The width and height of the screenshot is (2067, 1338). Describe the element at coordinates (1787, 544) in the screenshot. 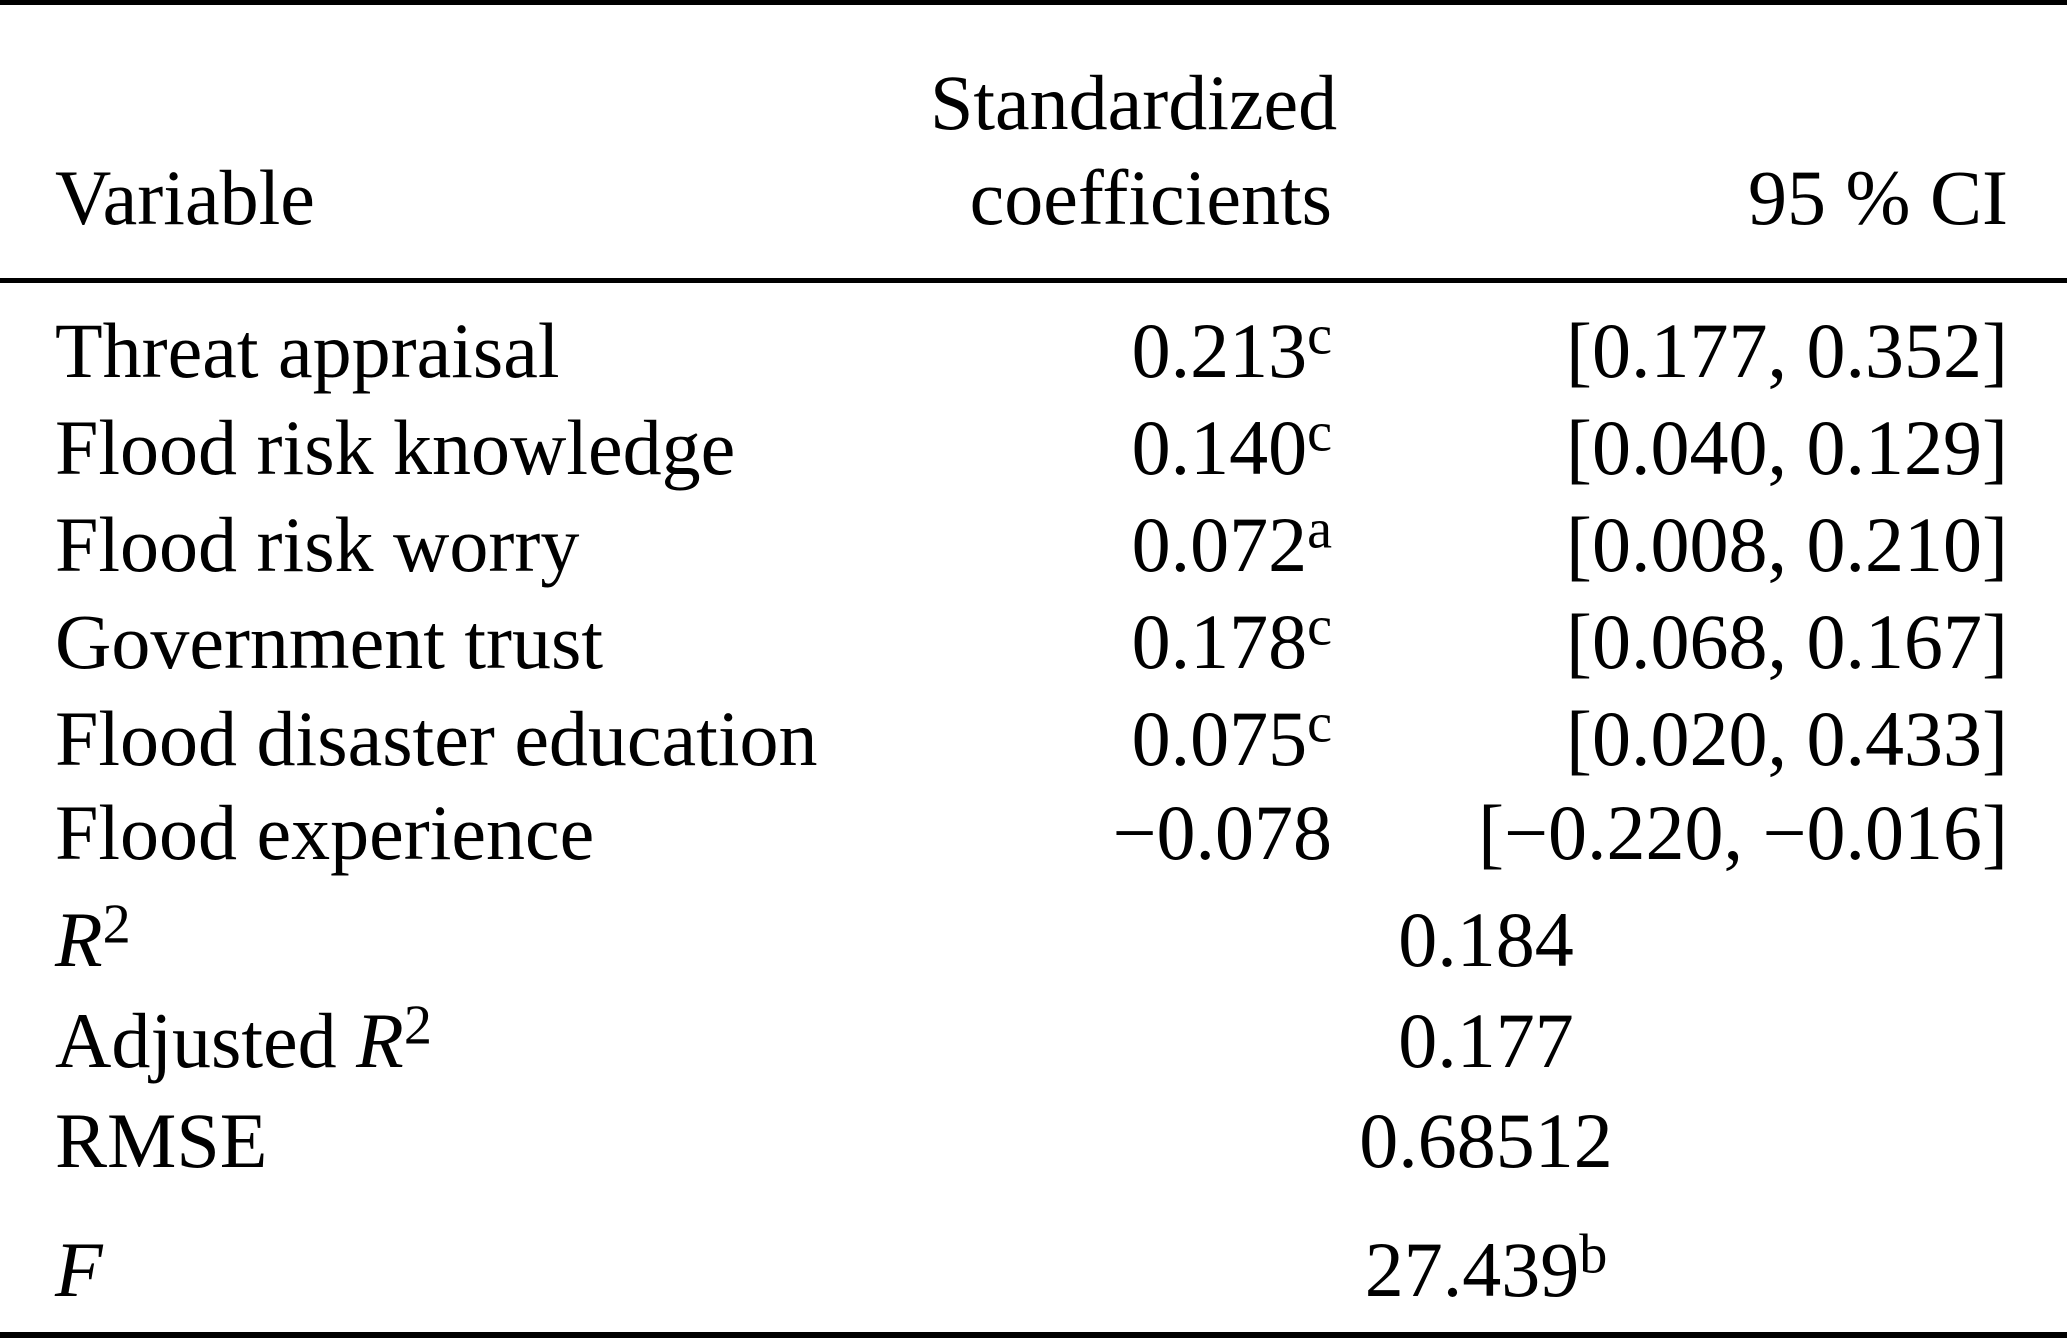

I see `ci-cell: [0.008, 0.210]` at that location.